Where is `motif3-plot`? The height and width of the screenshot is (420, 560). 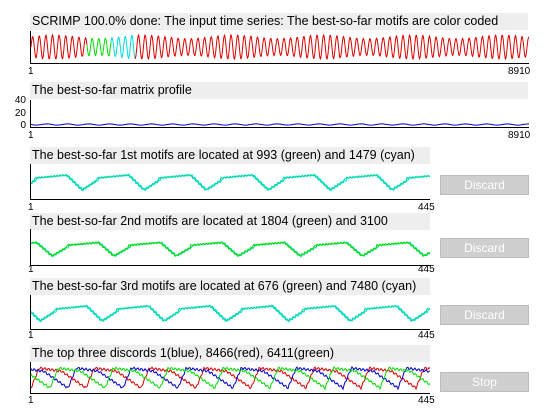 motif3-plot is located at coordinates (230, 313).